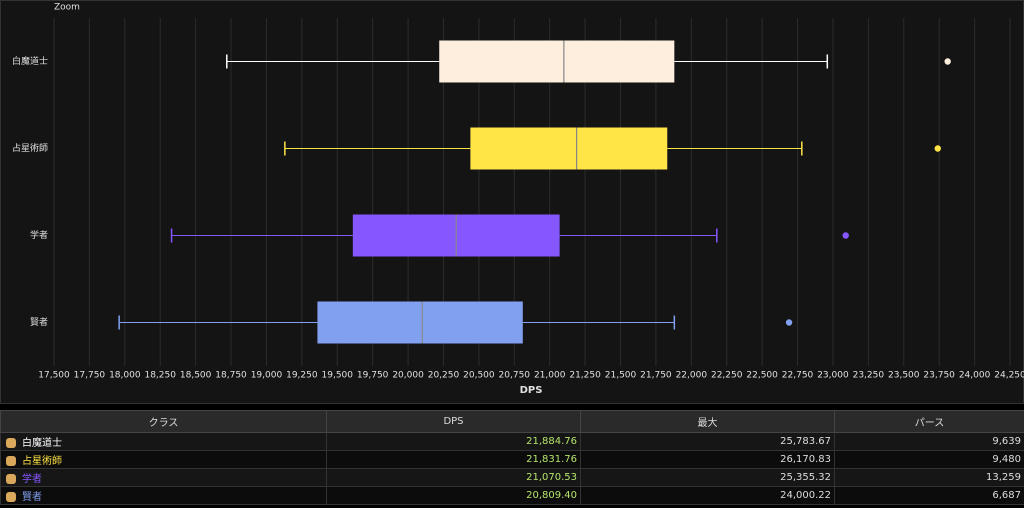 This screenshot has width=1024, height=508. What do you see at coordinates (30, 148) in the screenshot?
I see `y-tick-label: 占星術師` at bounding box center [30, 148].